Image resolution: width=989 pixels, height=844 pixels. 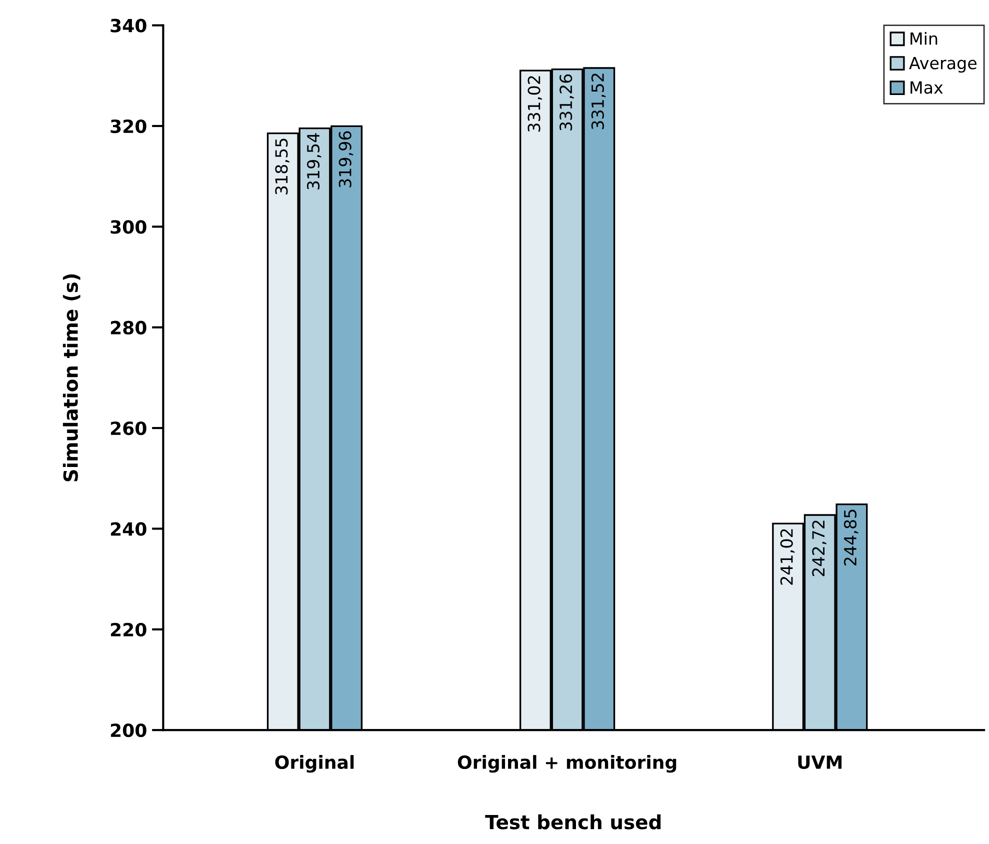 I want to click on y-tick-label: 340, so click(x=128, y=25).